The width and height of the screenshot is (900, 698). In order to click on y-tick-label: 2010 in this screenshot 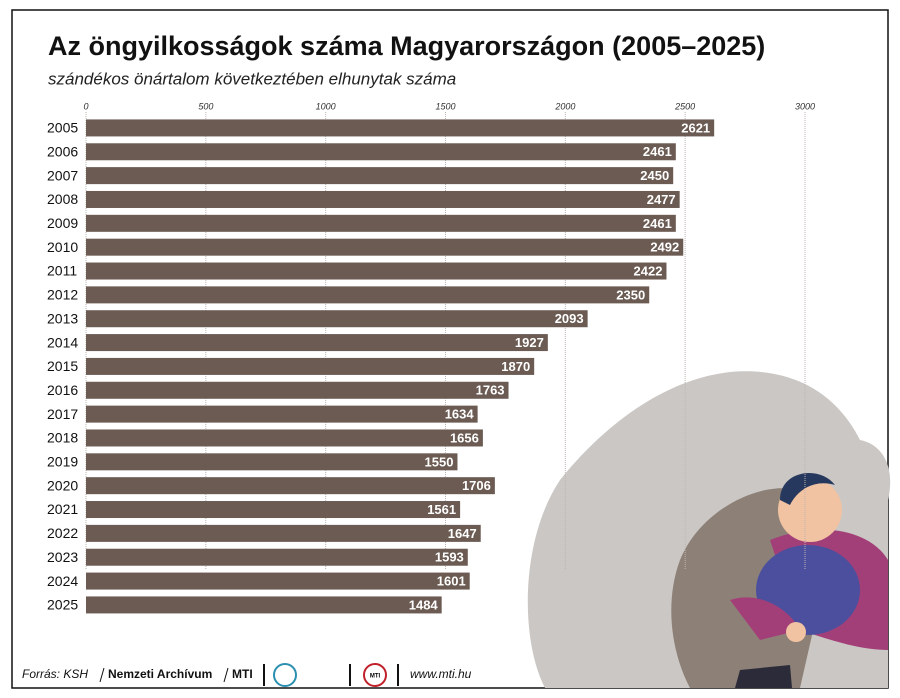, I will do `click(62, 247)`.